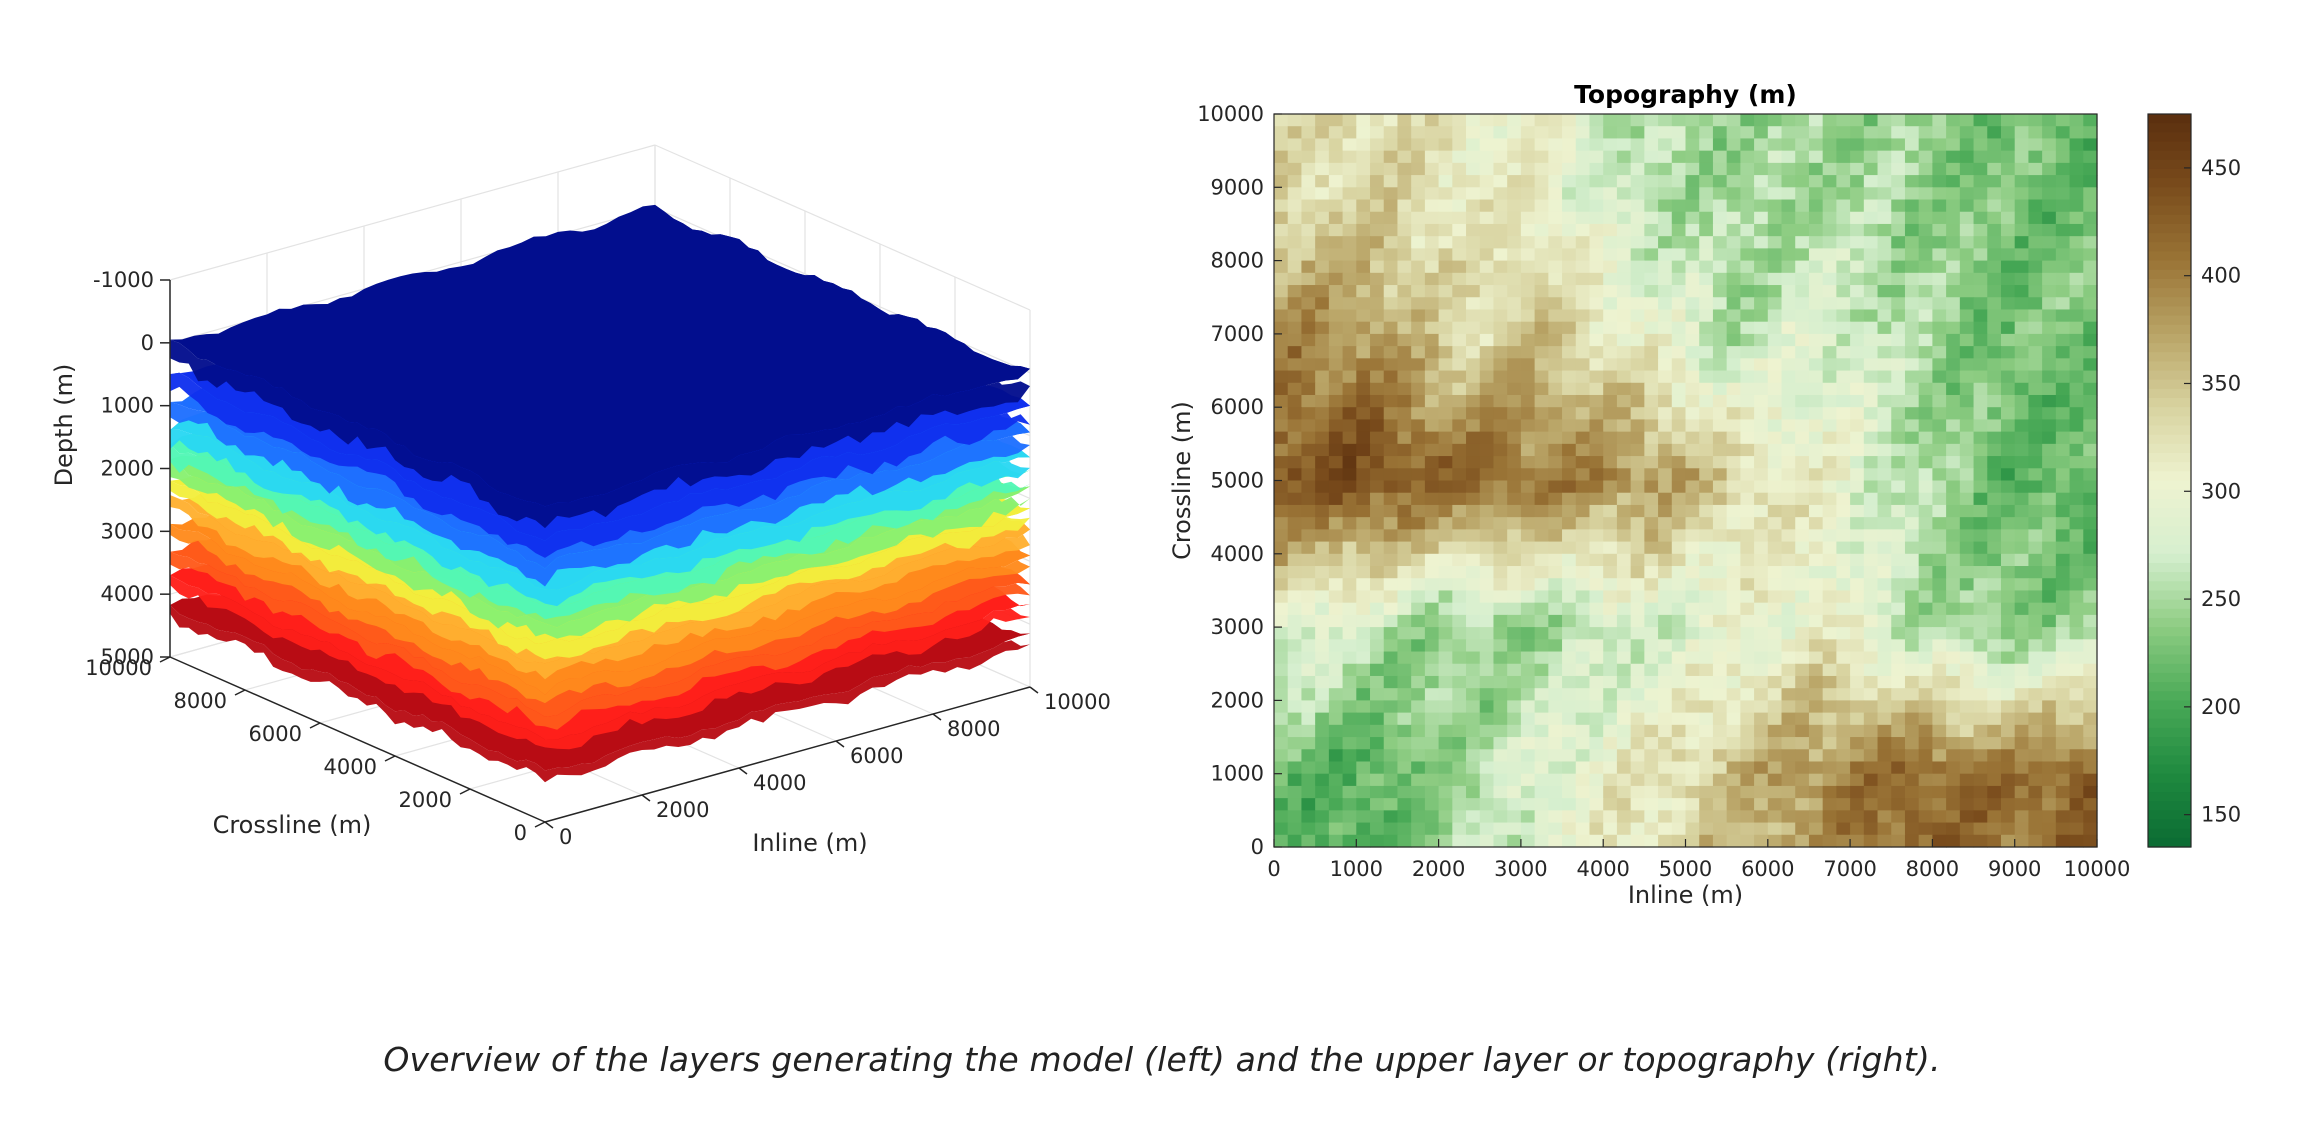 Image resolution: width=2324 pixels, height=1139 pixels. I want to click on crossline-tick, so click(465, 791).